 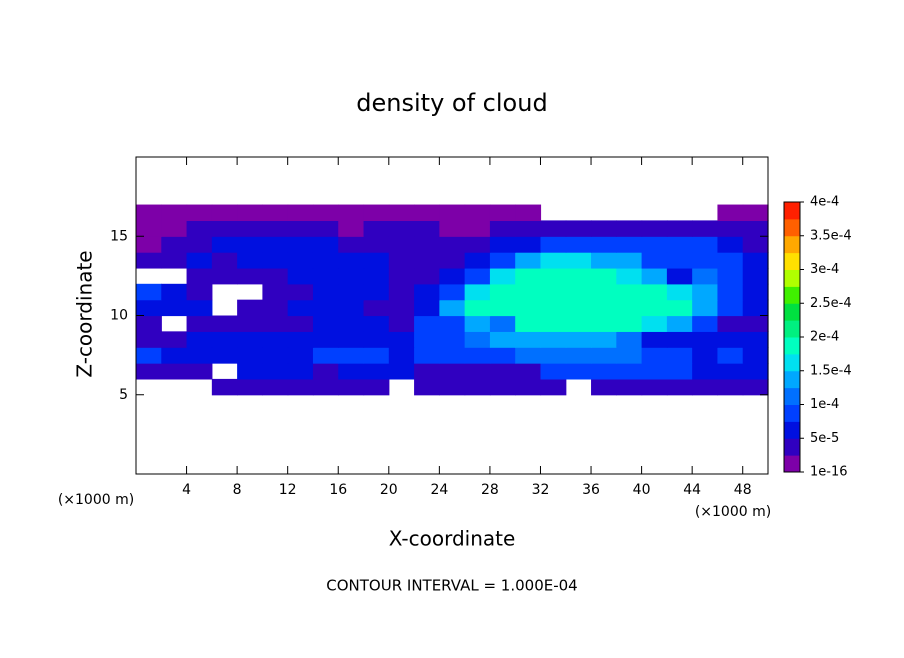 I want to click on chart-title: density of cloud, so click(x=451, y=103).